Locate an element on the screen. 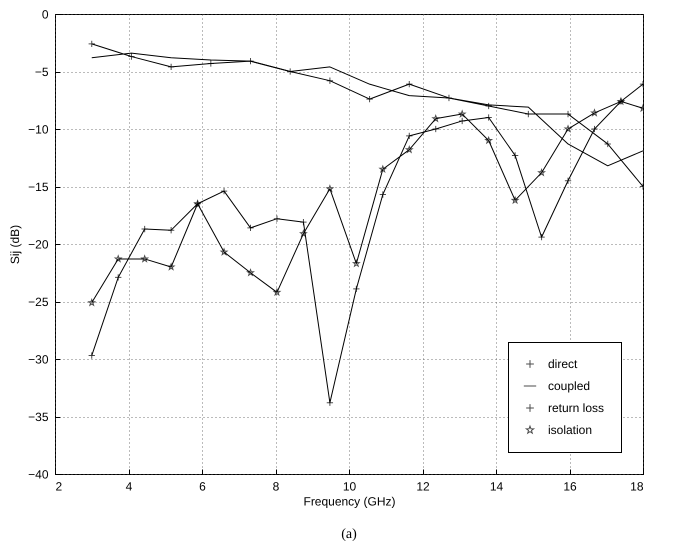 This screenshot has width=690, height=552. legend-label: return loss is located at coordinates (576, 408).